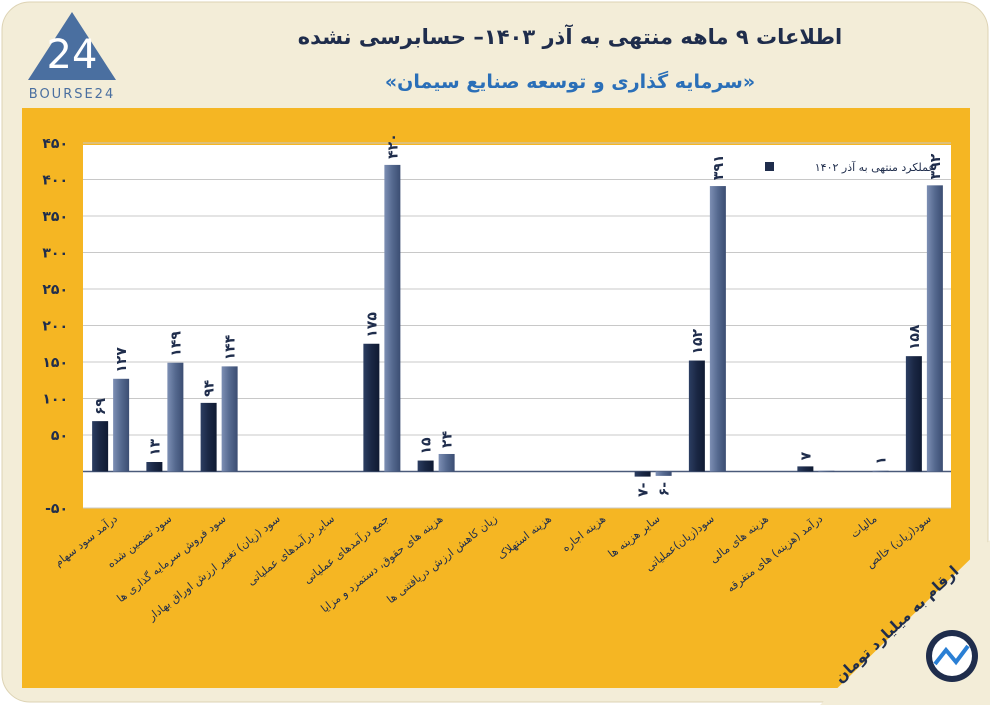  What do you see at coordinates (72, 55) in the screenshot?
I see `logo-mark: 24` at bounding box center [72, 55].